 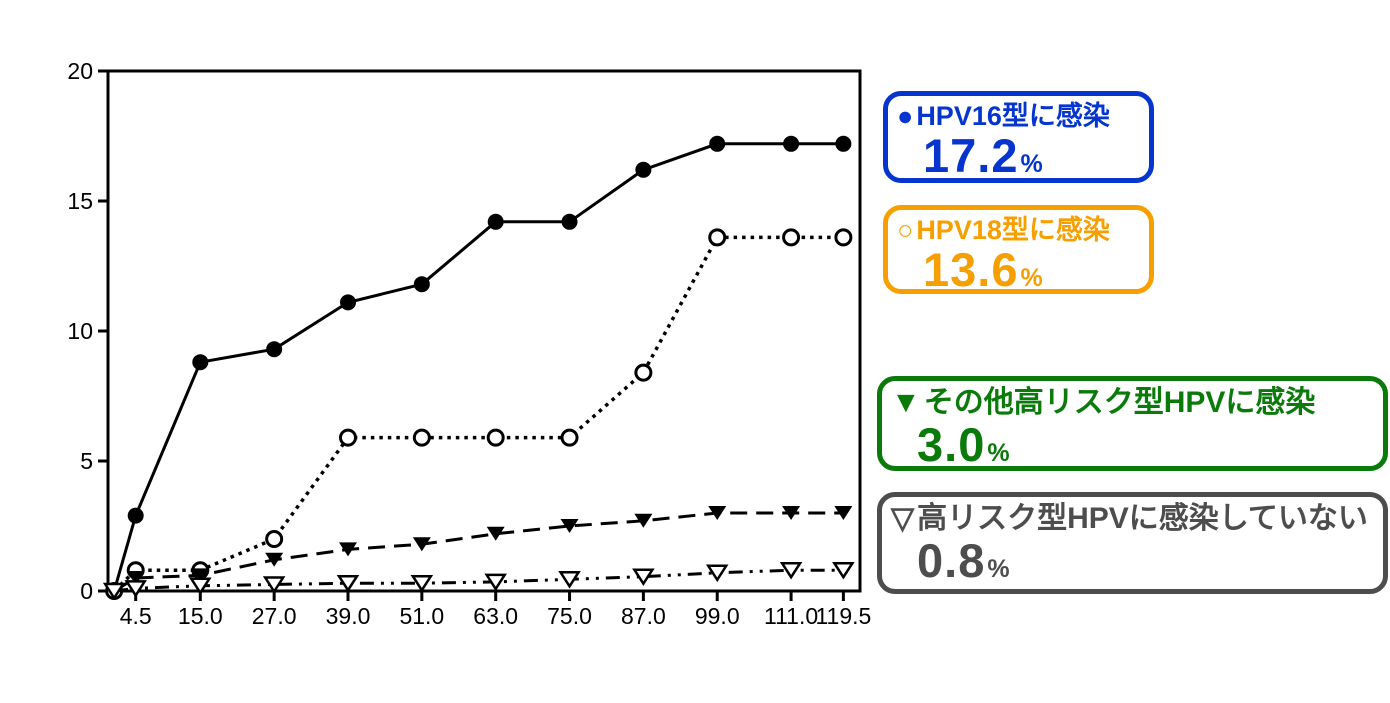 What do you see at coordinates (998, 452) in the screenshot?
I see `legend-other-highrisk-percent-sign: %` at bounding box center [998, 452].